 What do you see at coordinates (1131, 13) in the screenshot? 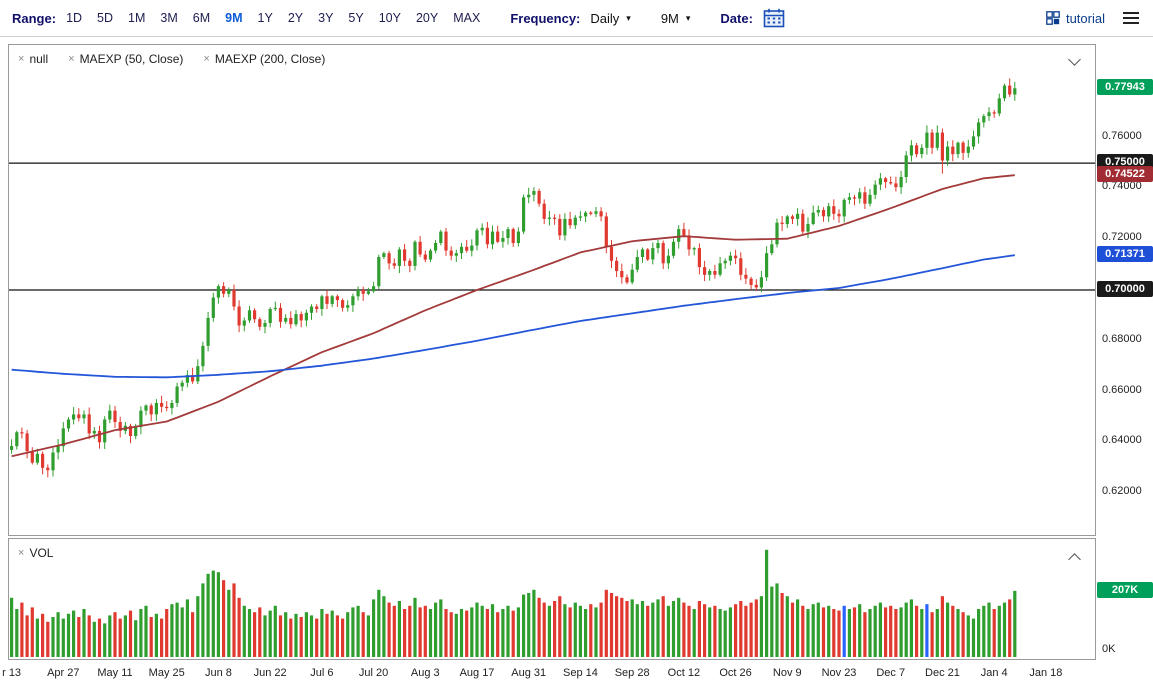
I see `hamburger-icon` at bounding box center [1131, 13].